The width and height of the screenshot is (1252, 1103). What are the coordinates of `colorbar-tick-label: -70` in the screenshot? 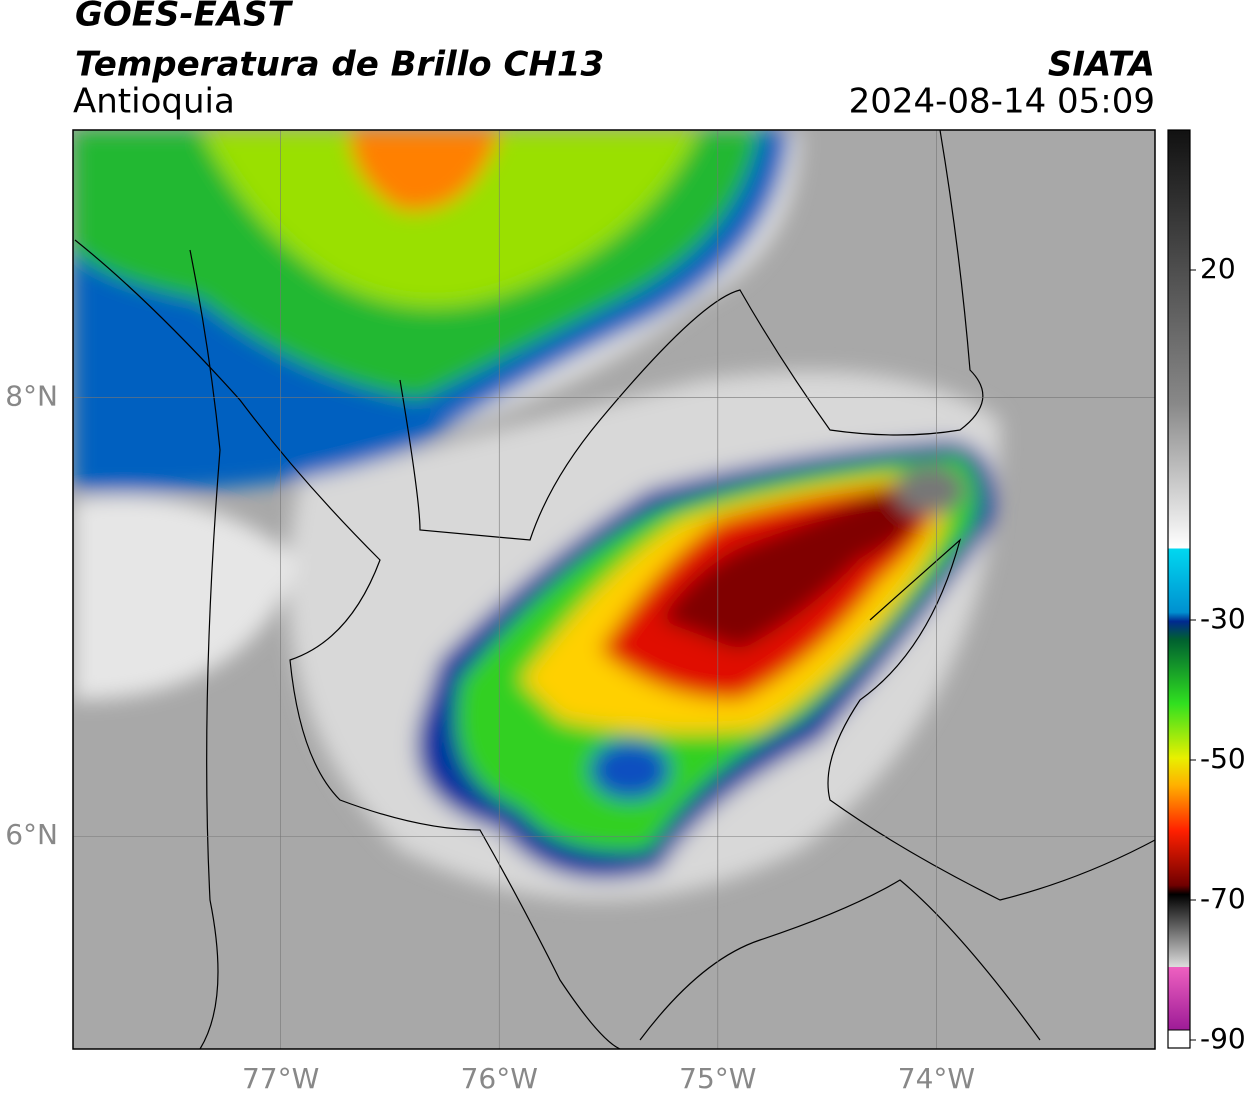 It's located at (1223, 898).